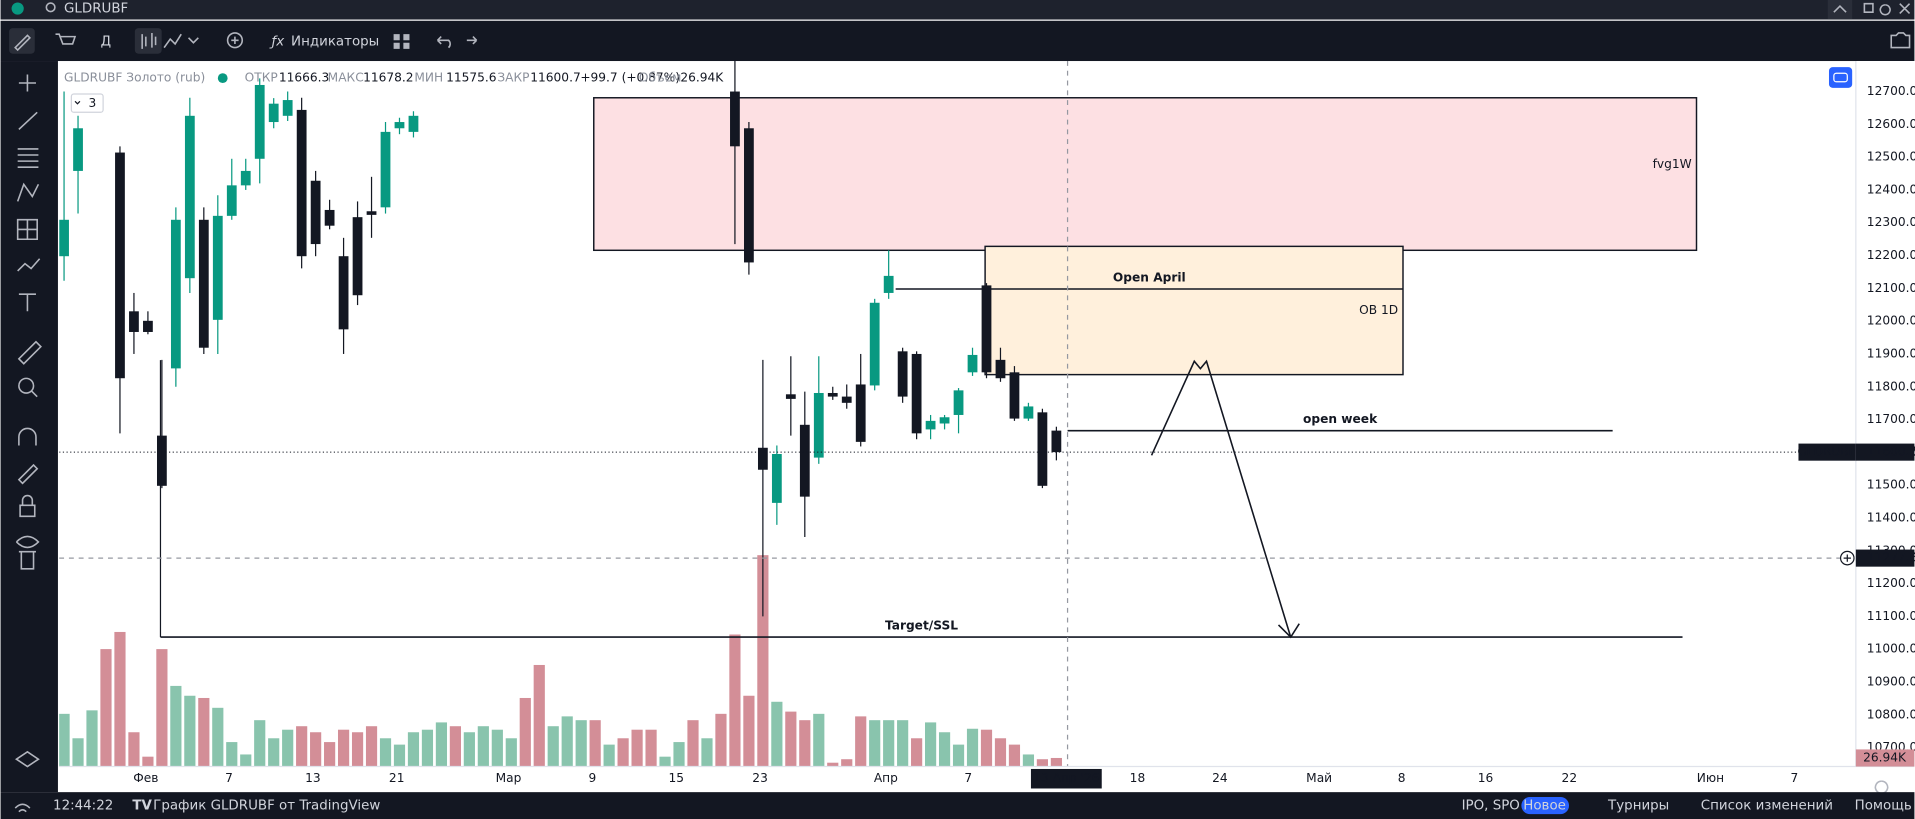 The height and width of the screenshot is (819, 1915). I want to click on collapse-icon, so click(1840, 8).